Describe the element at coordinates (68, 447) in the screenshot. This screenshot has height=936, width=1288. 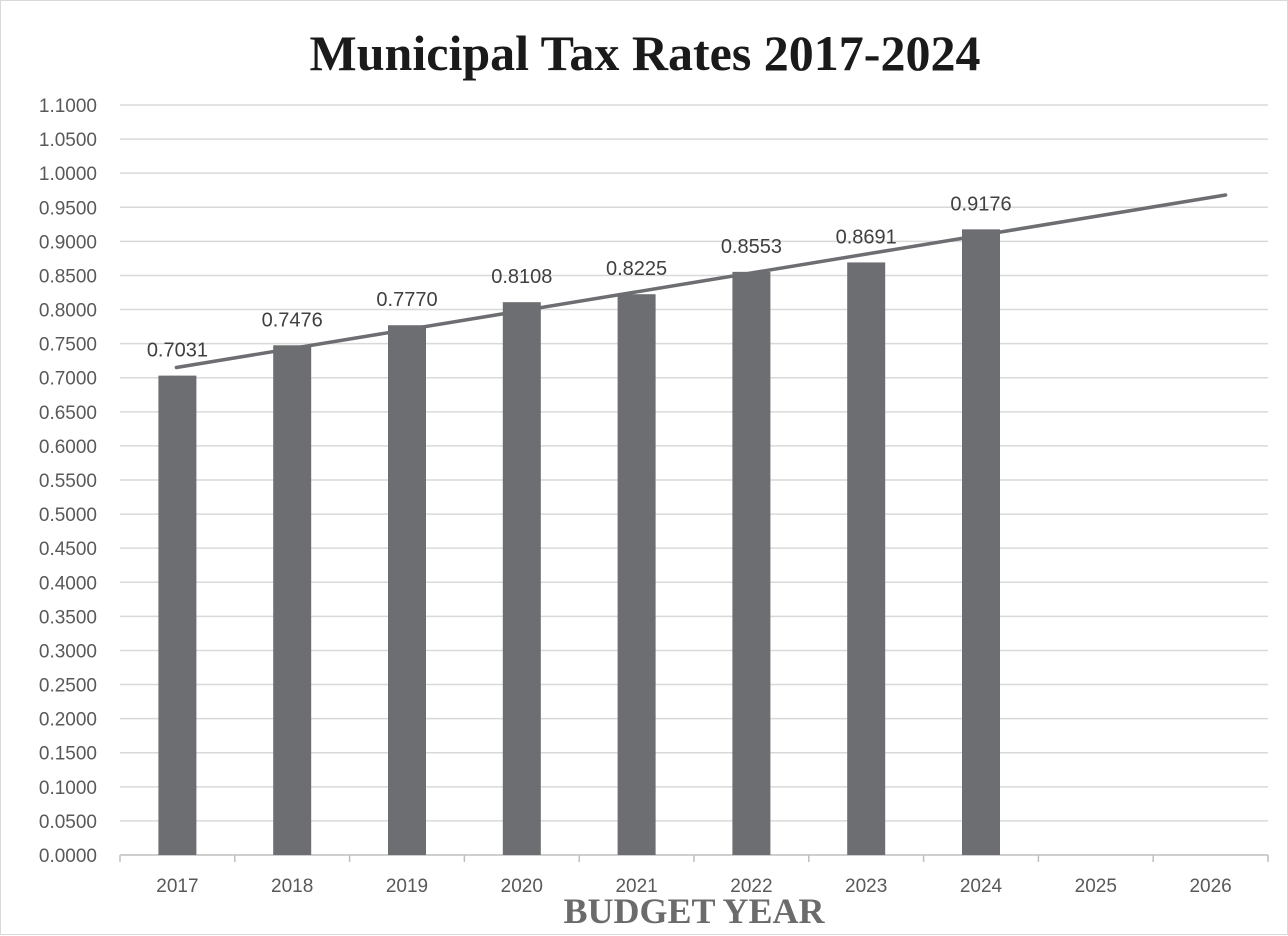
I see `y-tick-label: 0.6000` at that location.